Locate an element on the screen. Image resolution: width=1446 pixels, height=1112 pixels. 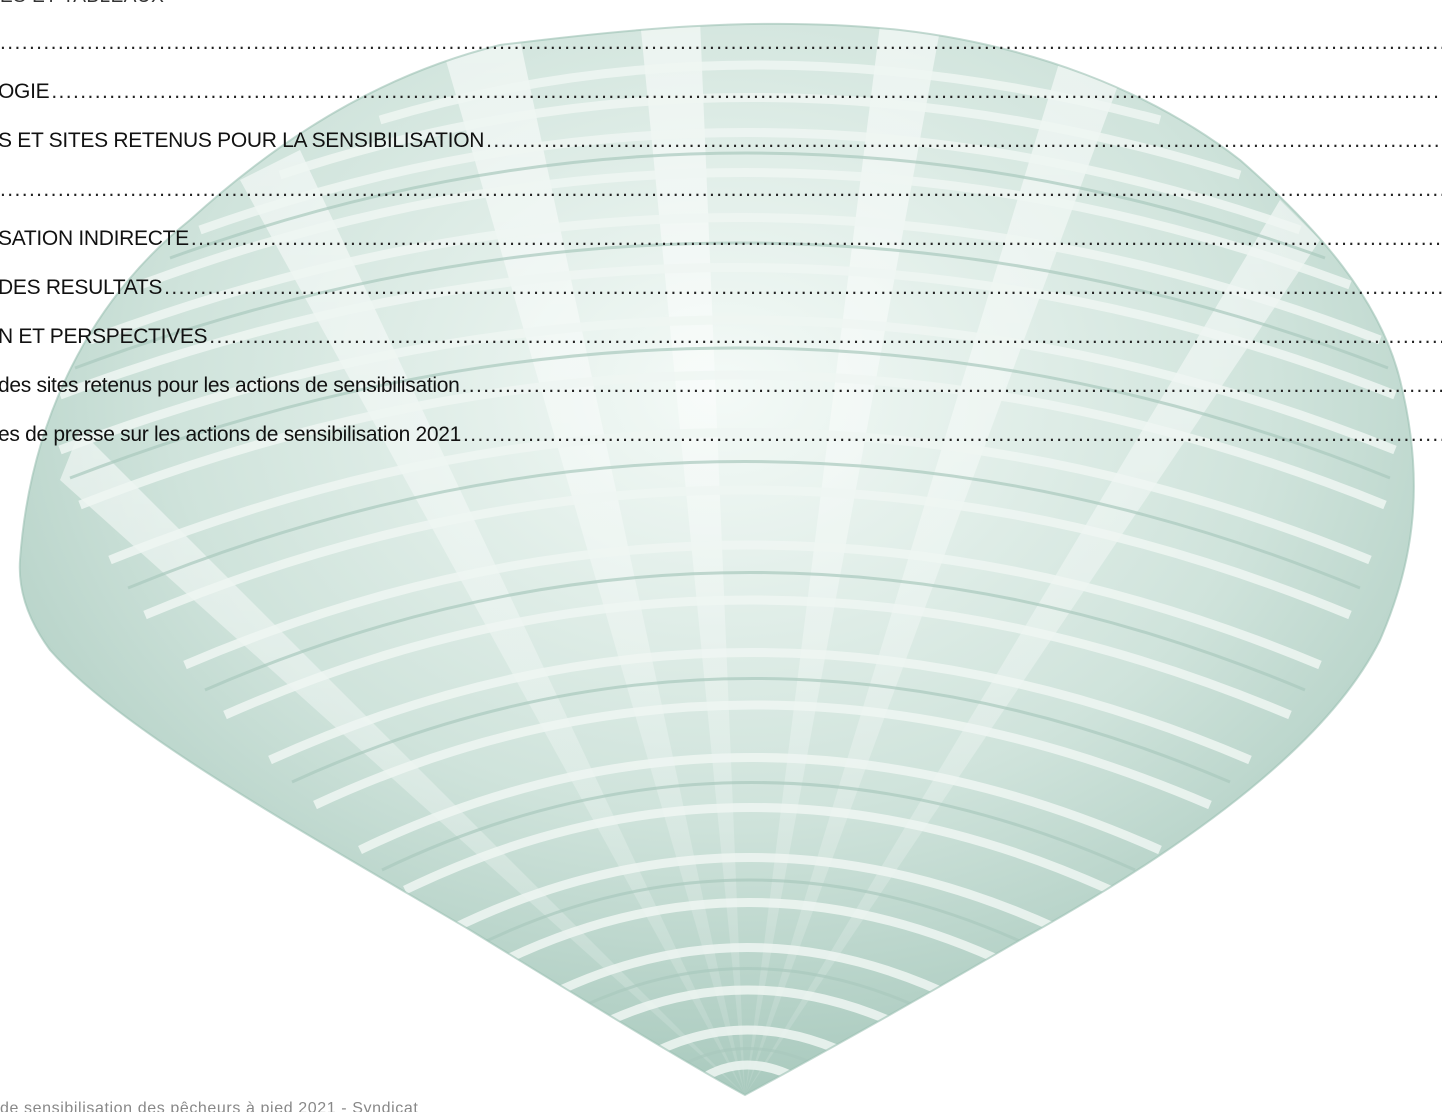
toc-entry-label: OGIE is located at coordinates (25, 91).